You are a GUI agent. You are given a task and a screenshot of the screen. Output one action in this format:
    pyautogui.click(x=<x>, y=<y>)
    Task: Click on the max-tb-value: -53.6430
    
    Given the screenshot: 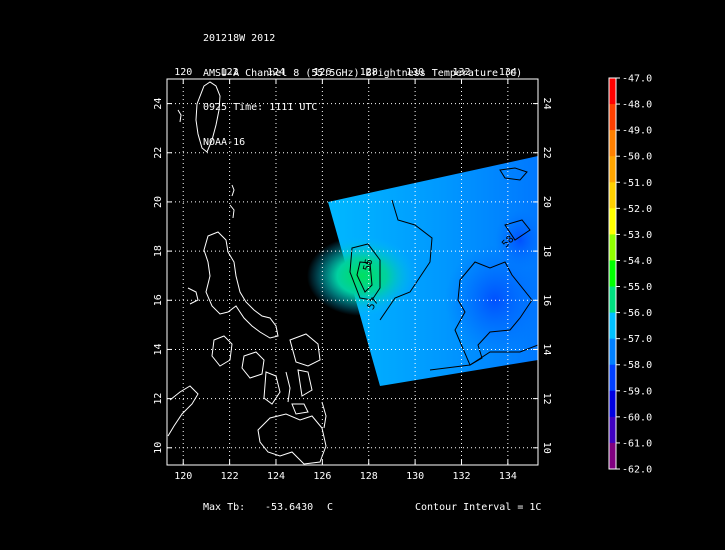 What is the action you would take?
    pyautogui.click(x=289, y=507)
    